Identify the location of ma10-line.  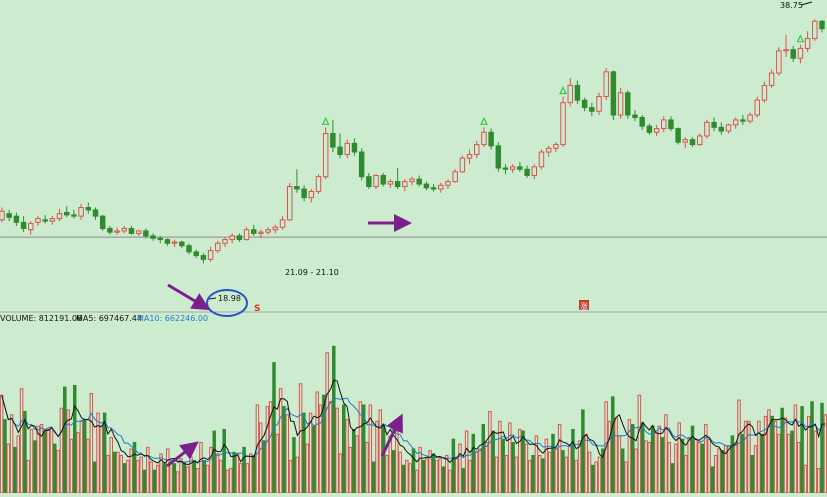
(413, 429).